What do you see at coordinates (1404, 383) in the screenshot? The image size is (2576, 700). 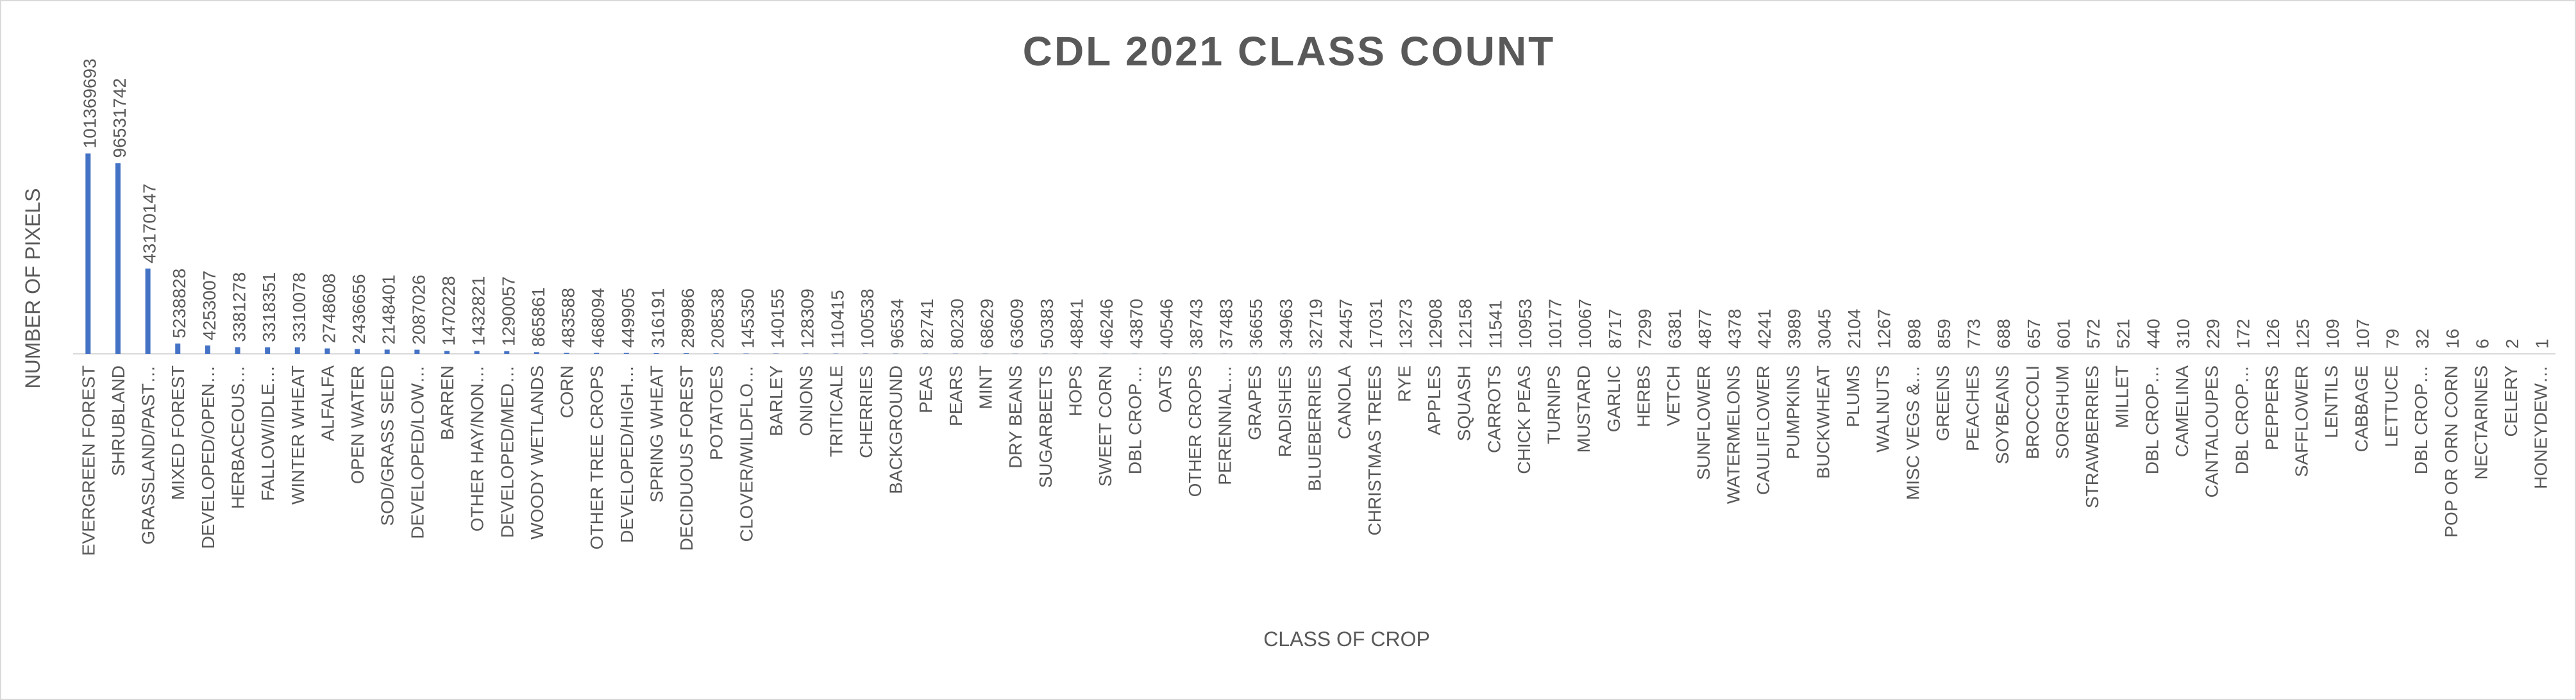 I see `x-tick-label: RYE` at bounding box center [1404, 383].